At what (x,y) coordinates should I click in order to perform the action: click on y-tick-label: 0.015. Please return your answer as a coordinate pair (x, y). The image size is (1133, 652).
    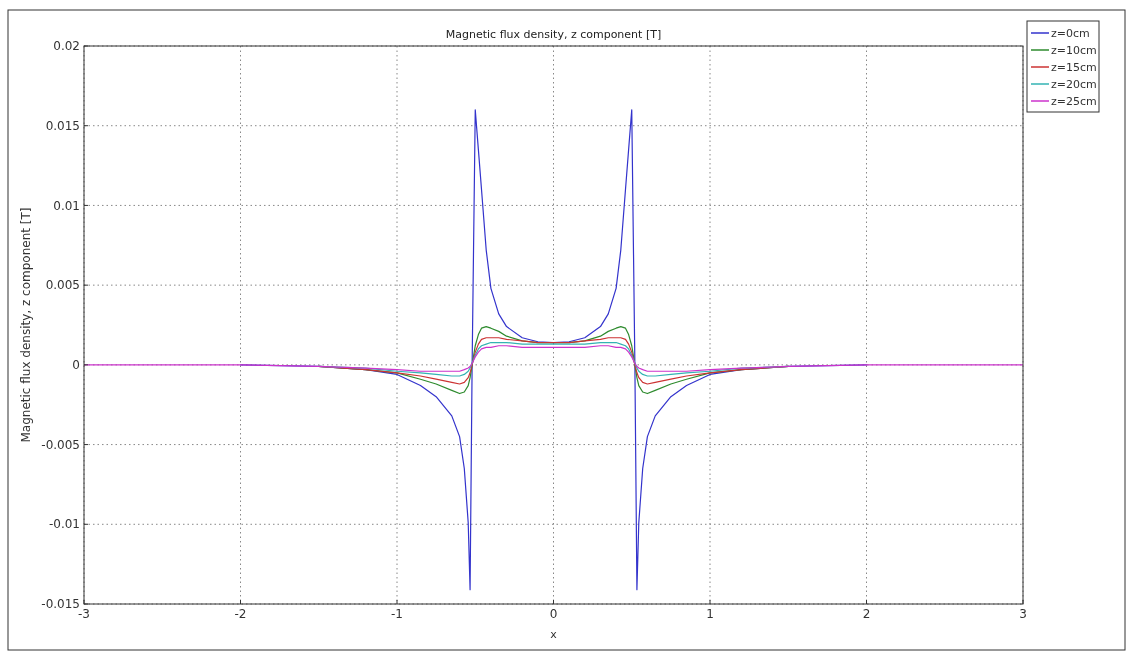
    Looking at the image, I should click on (62, 125).